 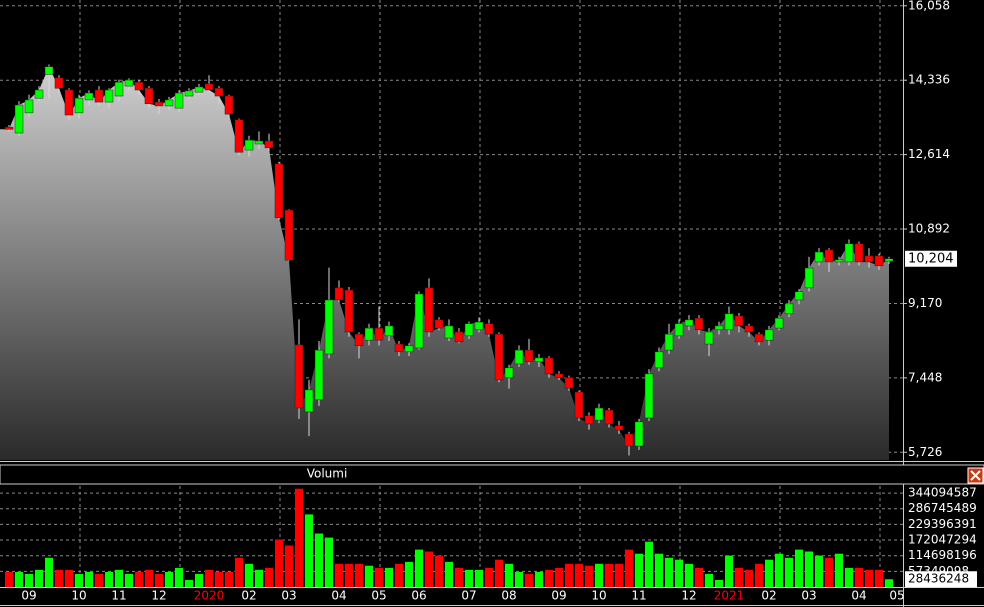 What do you see at coordinates (975, 475) in the screenshot?
I see `close-button` at bounding box center [975, 475].